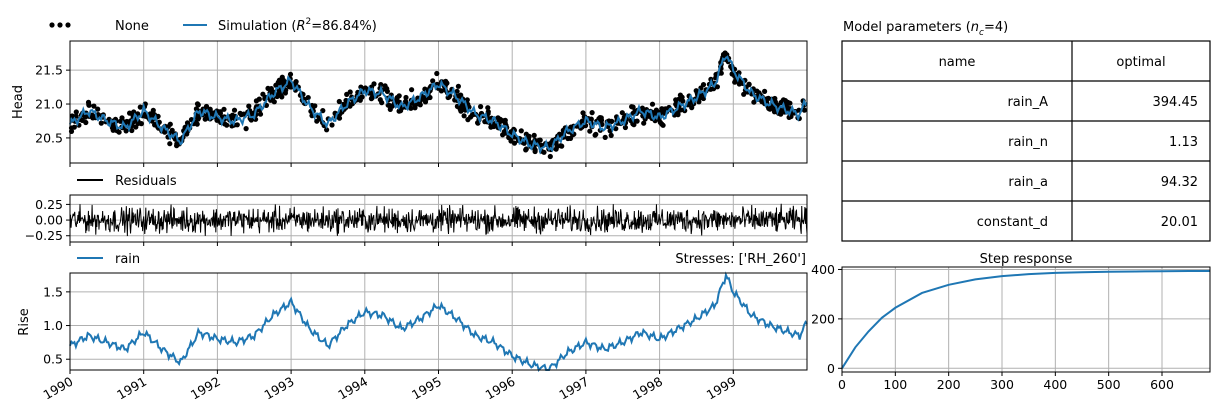 The height and width of the screenshot is (420, 1220). I want to click on table-title: Model parameters (nc=4), so click(925, 29).